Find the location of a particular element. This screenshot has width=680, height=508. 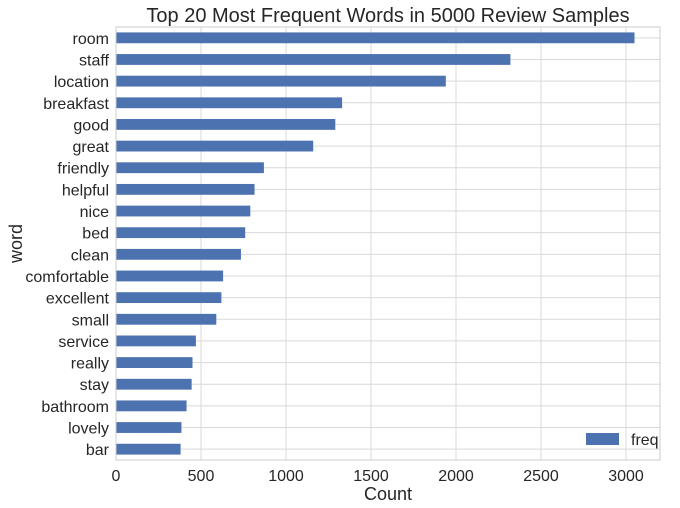

bar-good is located at coordinates (226, 124).